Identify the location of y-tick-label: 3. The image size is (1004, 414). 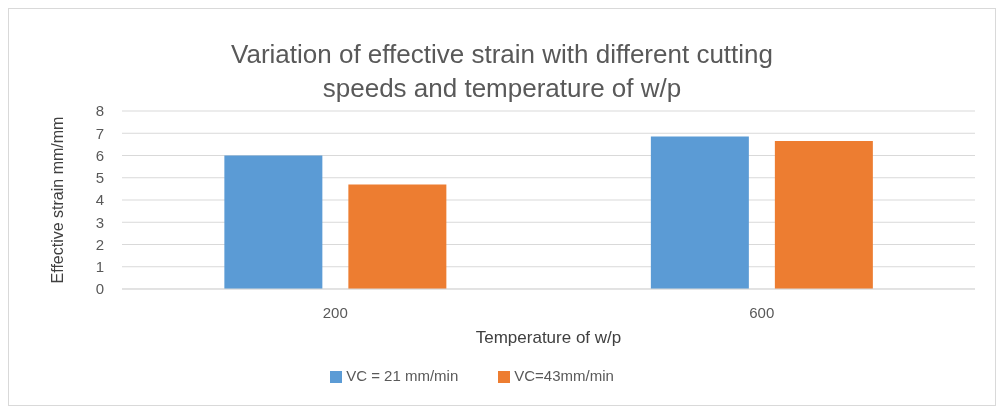
(99, 222).